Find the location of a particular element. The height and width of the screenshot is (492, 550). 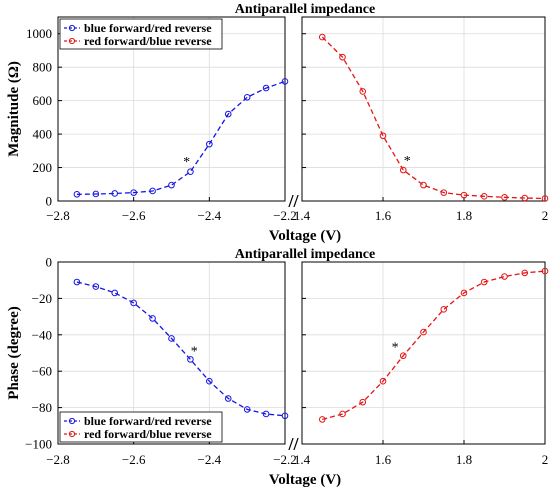

y-tick-label: −20 is located at coordinates (42, 298).